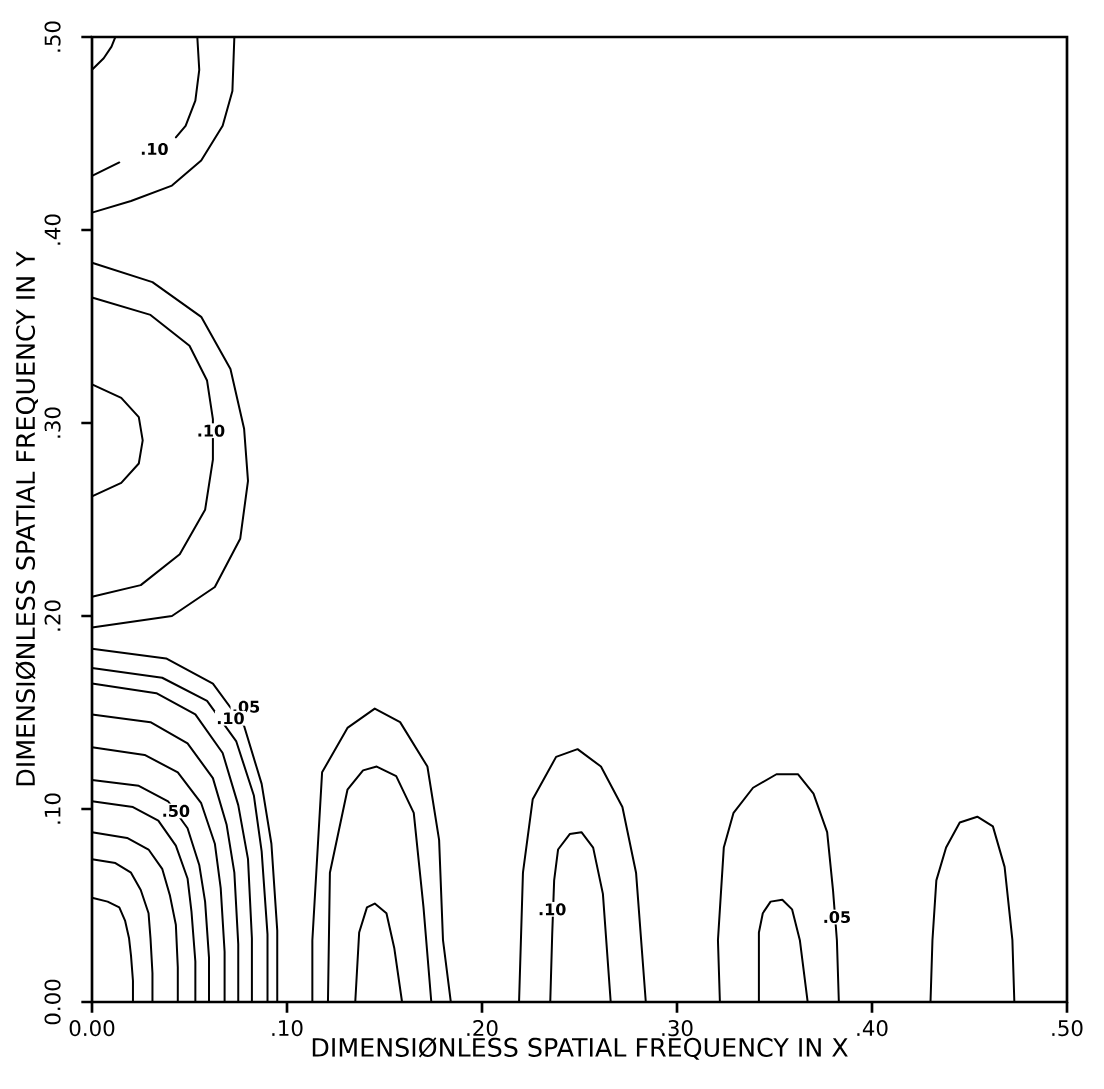 This screenshot has width=1104, height=1089. Describe the element at coordinates (52, 808) in the screenshot. I see `y-tick-label: .10` at that location.